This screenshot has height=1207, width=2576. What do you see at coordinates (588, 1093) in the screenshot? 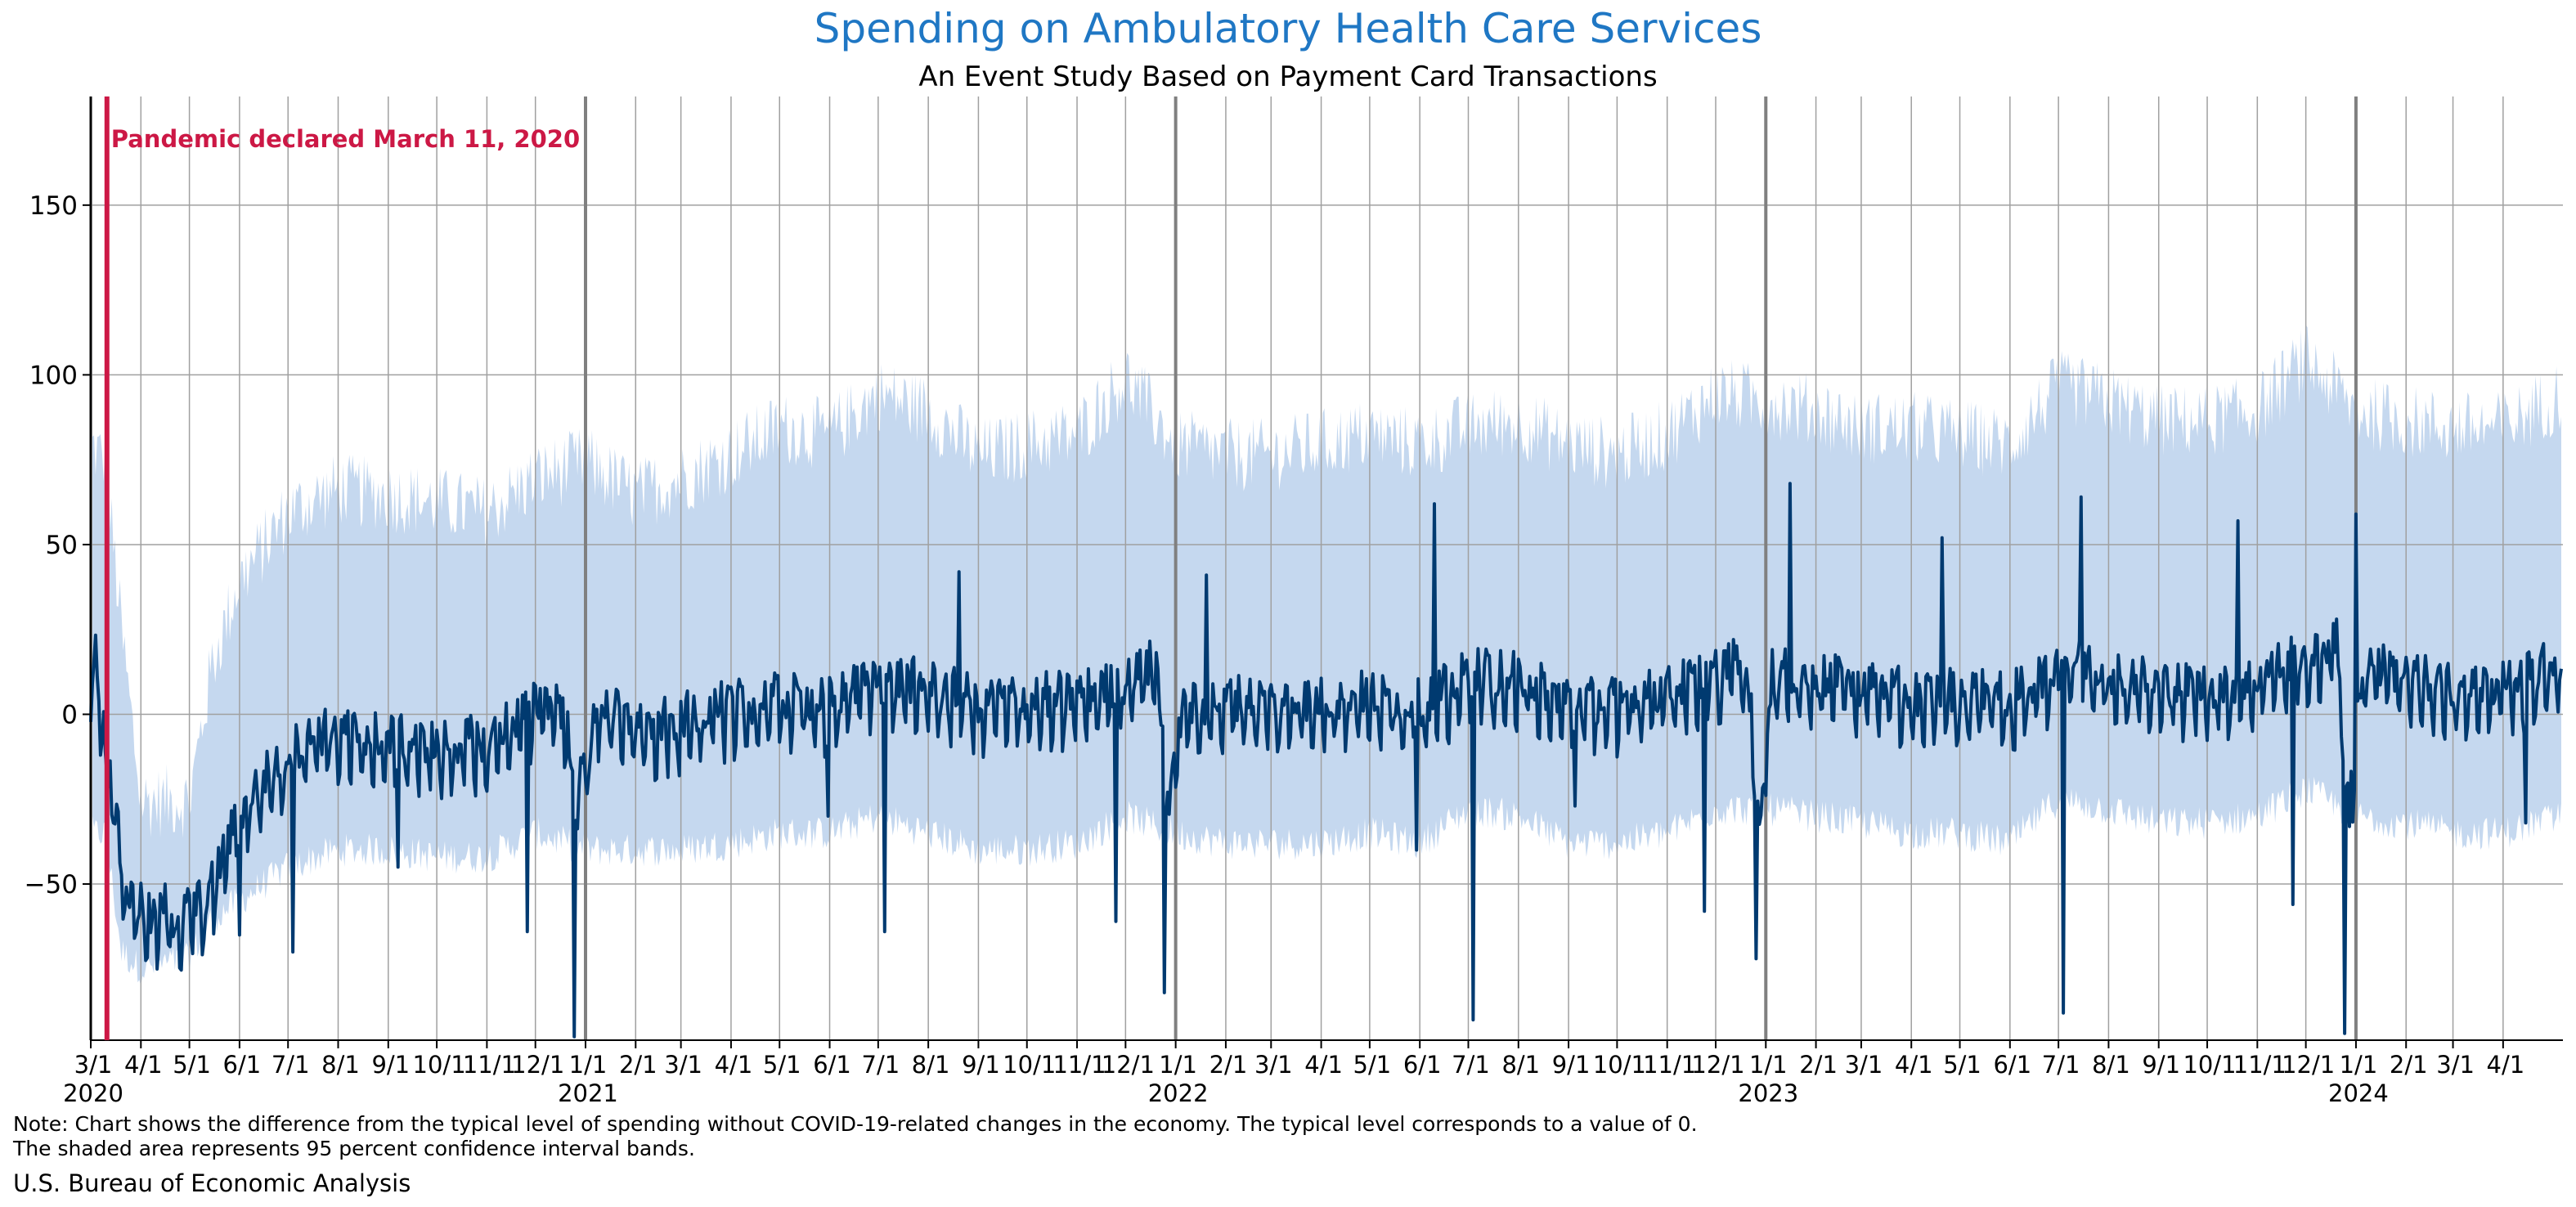
I see `x-year-label: 2021` at bounding box center [588, 1093].